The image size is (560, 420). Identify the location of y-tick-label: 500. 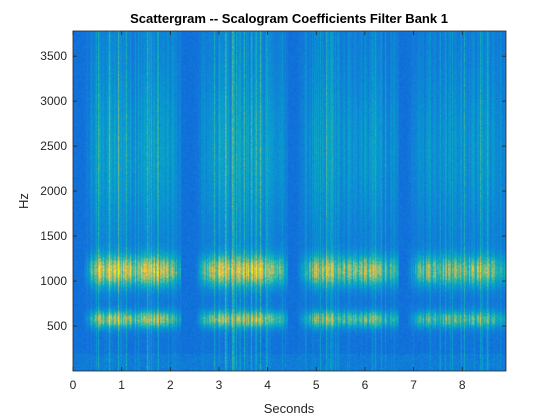
(57, 326).